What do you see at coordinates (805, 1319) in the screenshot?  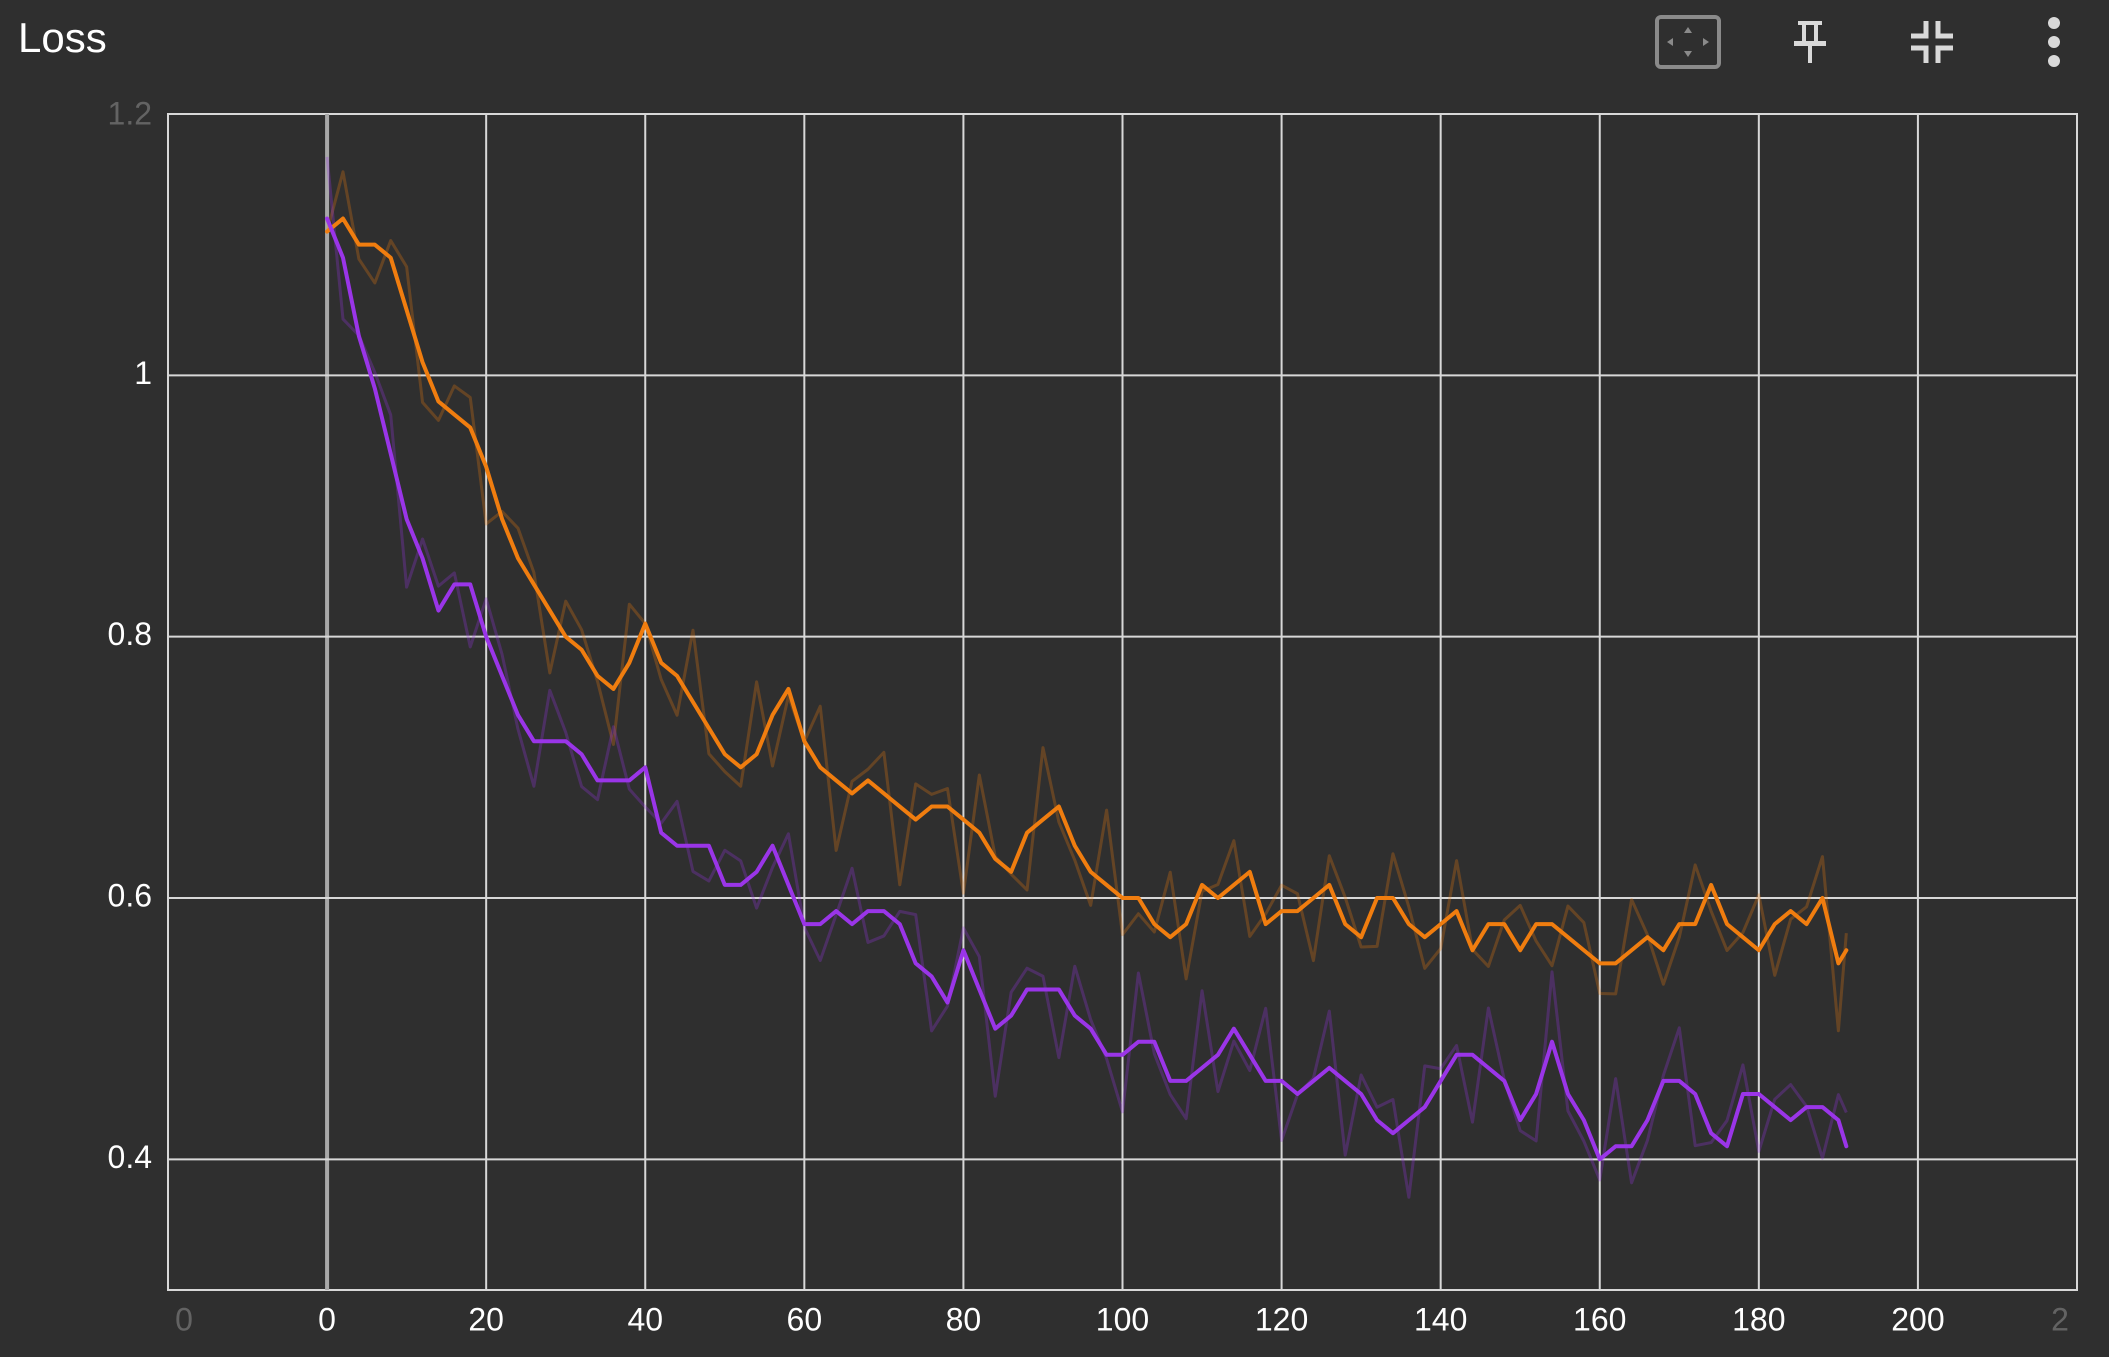 I see `x-tick-label: 60` at bounding box center [805, 1319].